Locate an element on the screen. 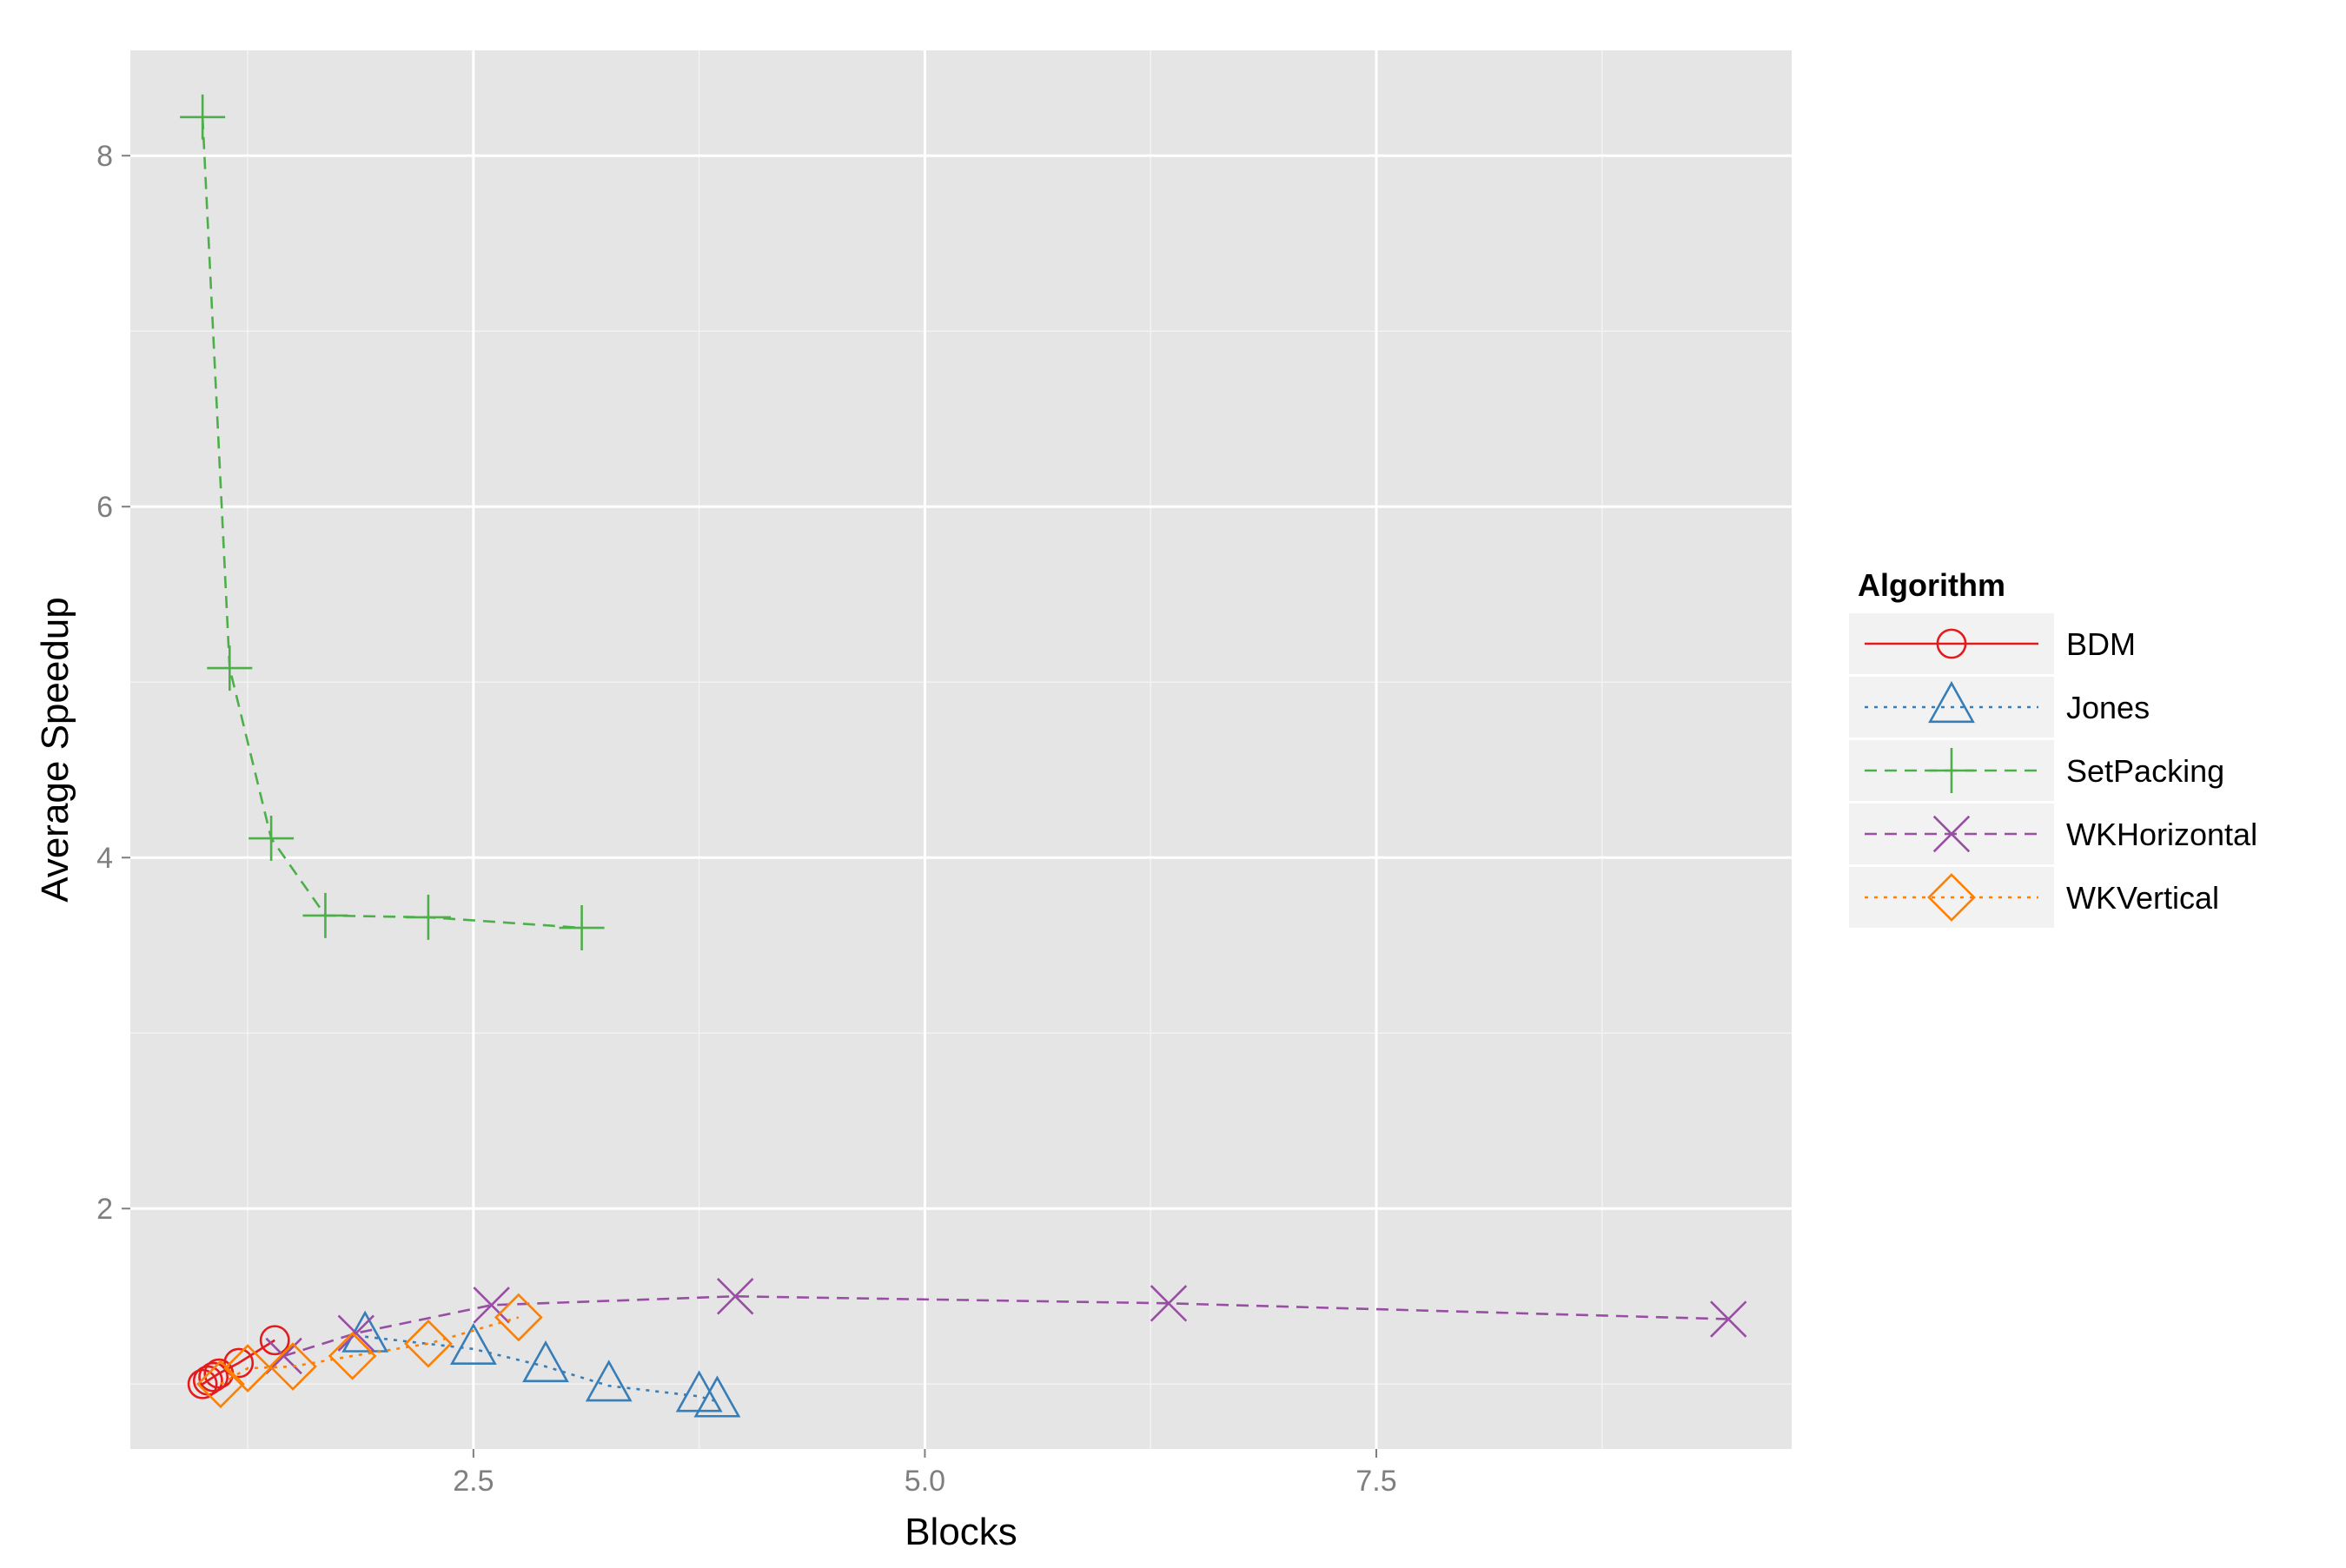 The width and height of the screenshot is (2346, 1568). legend-item-setpacking: SetPacking is located at coordinates (2037, 770).